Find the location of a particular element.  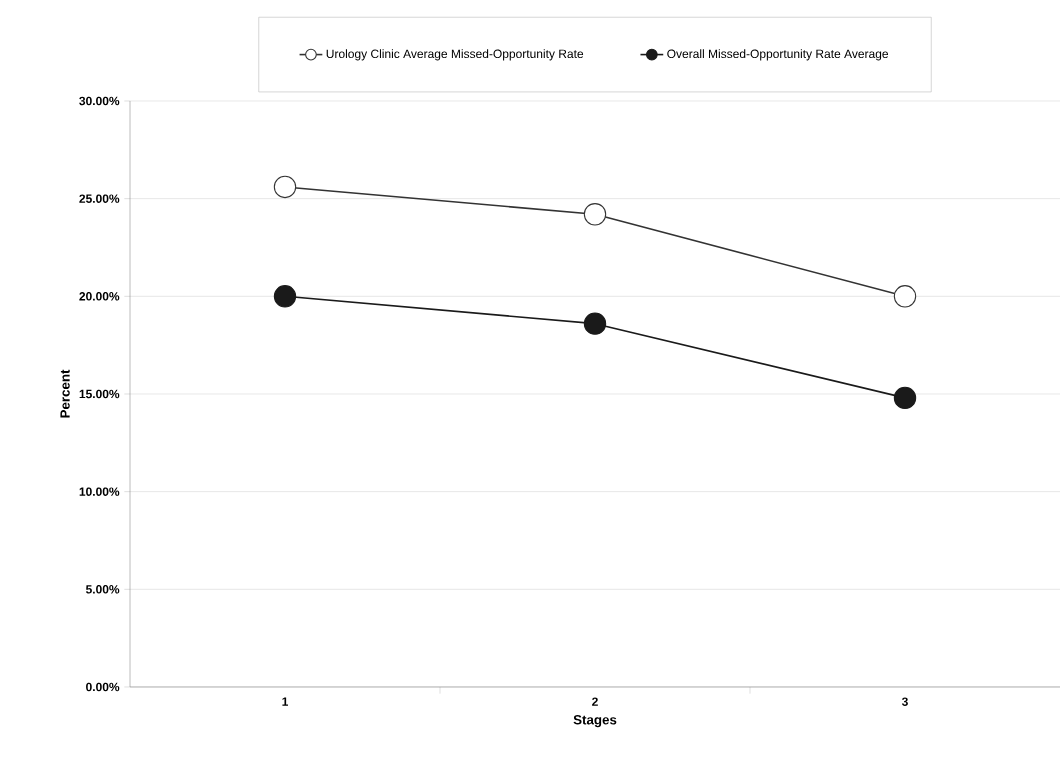

y-tick-label: 15.00% is located at coordinates (99, 394).